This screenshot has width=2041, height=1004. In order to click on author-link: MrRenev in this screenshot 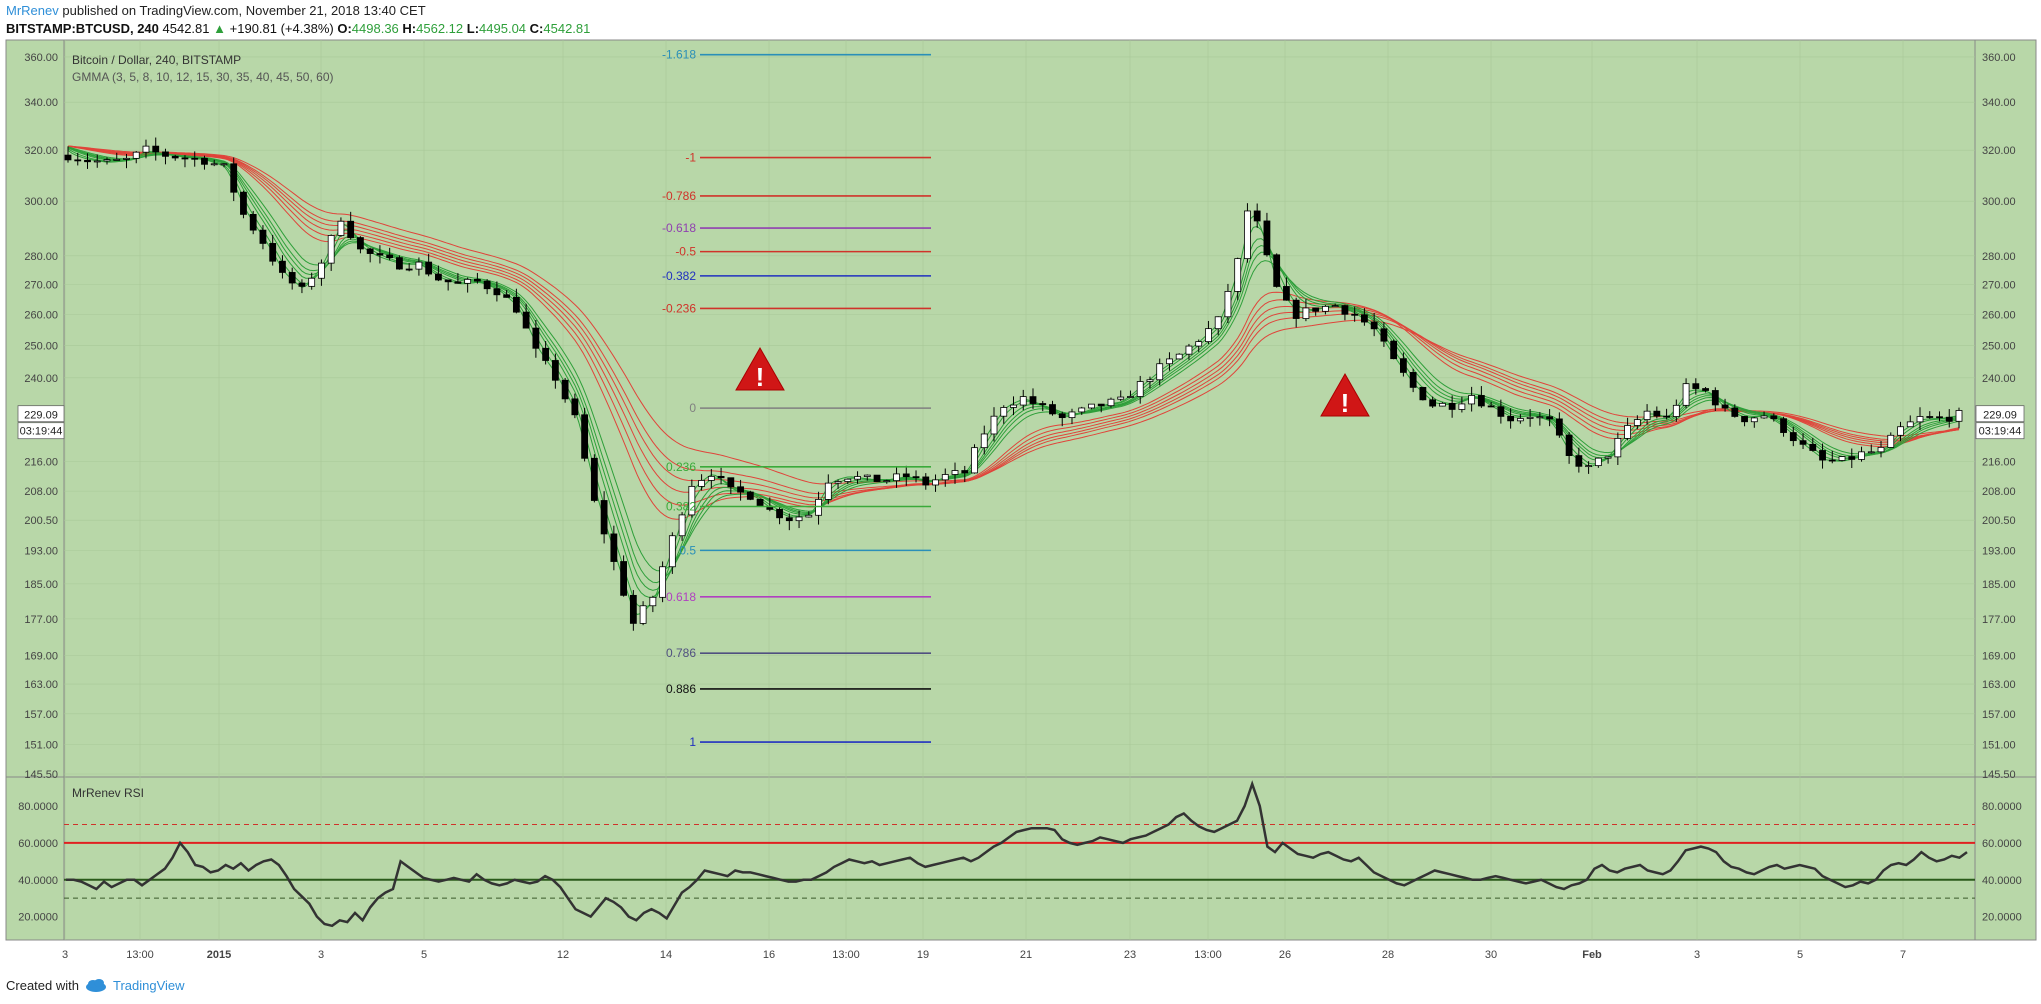, I will do `click(32, 10)`.